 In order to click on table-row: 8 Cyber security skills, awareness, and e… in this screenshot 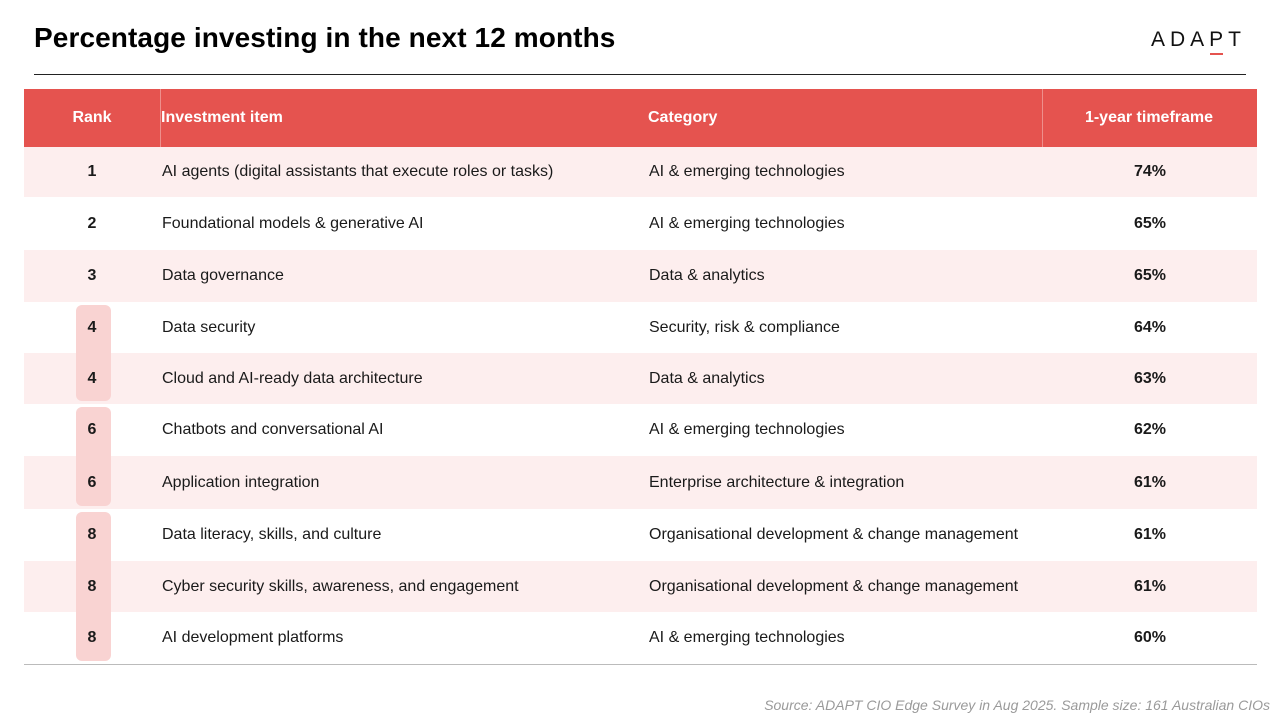, I will do `click(640, 586)`.